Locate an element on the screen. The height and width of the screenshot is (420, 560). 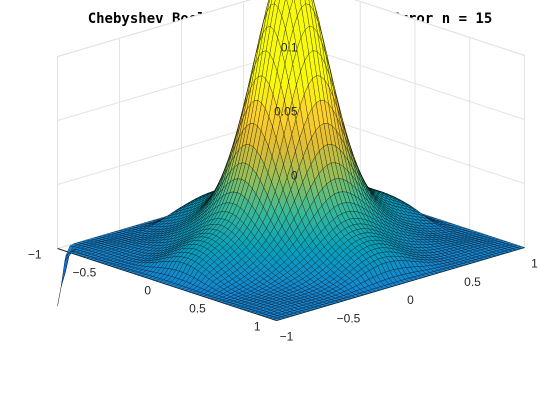
y-tick-label: 0.5 is located at coordinates (472, 282).